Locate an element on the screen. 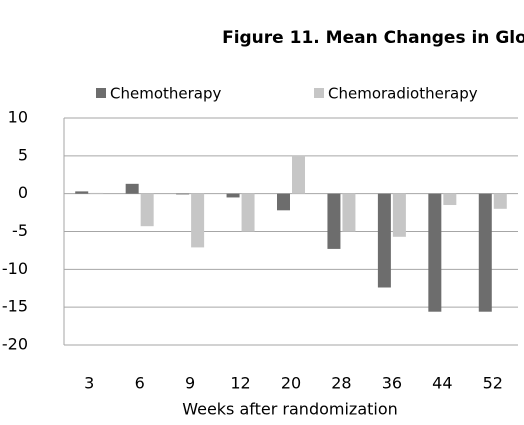  x-axis-label: Weeks after randomization is located at coordinates (290, 409).